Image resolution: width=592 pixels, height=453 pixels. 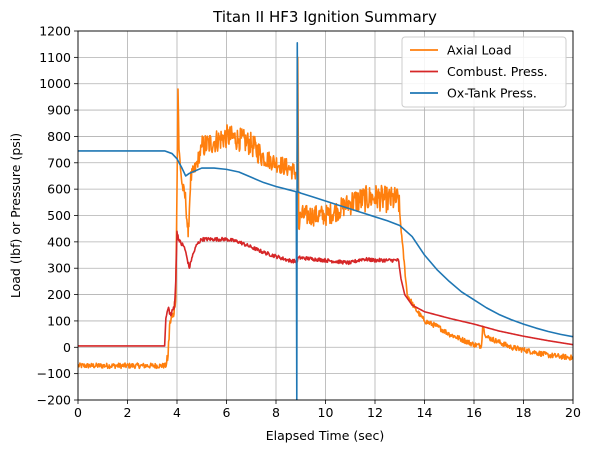 What do you see at coordinates (54, 400) in the screenshot?
I see `y-tick-label: −200` at bounding box center [54, 400].